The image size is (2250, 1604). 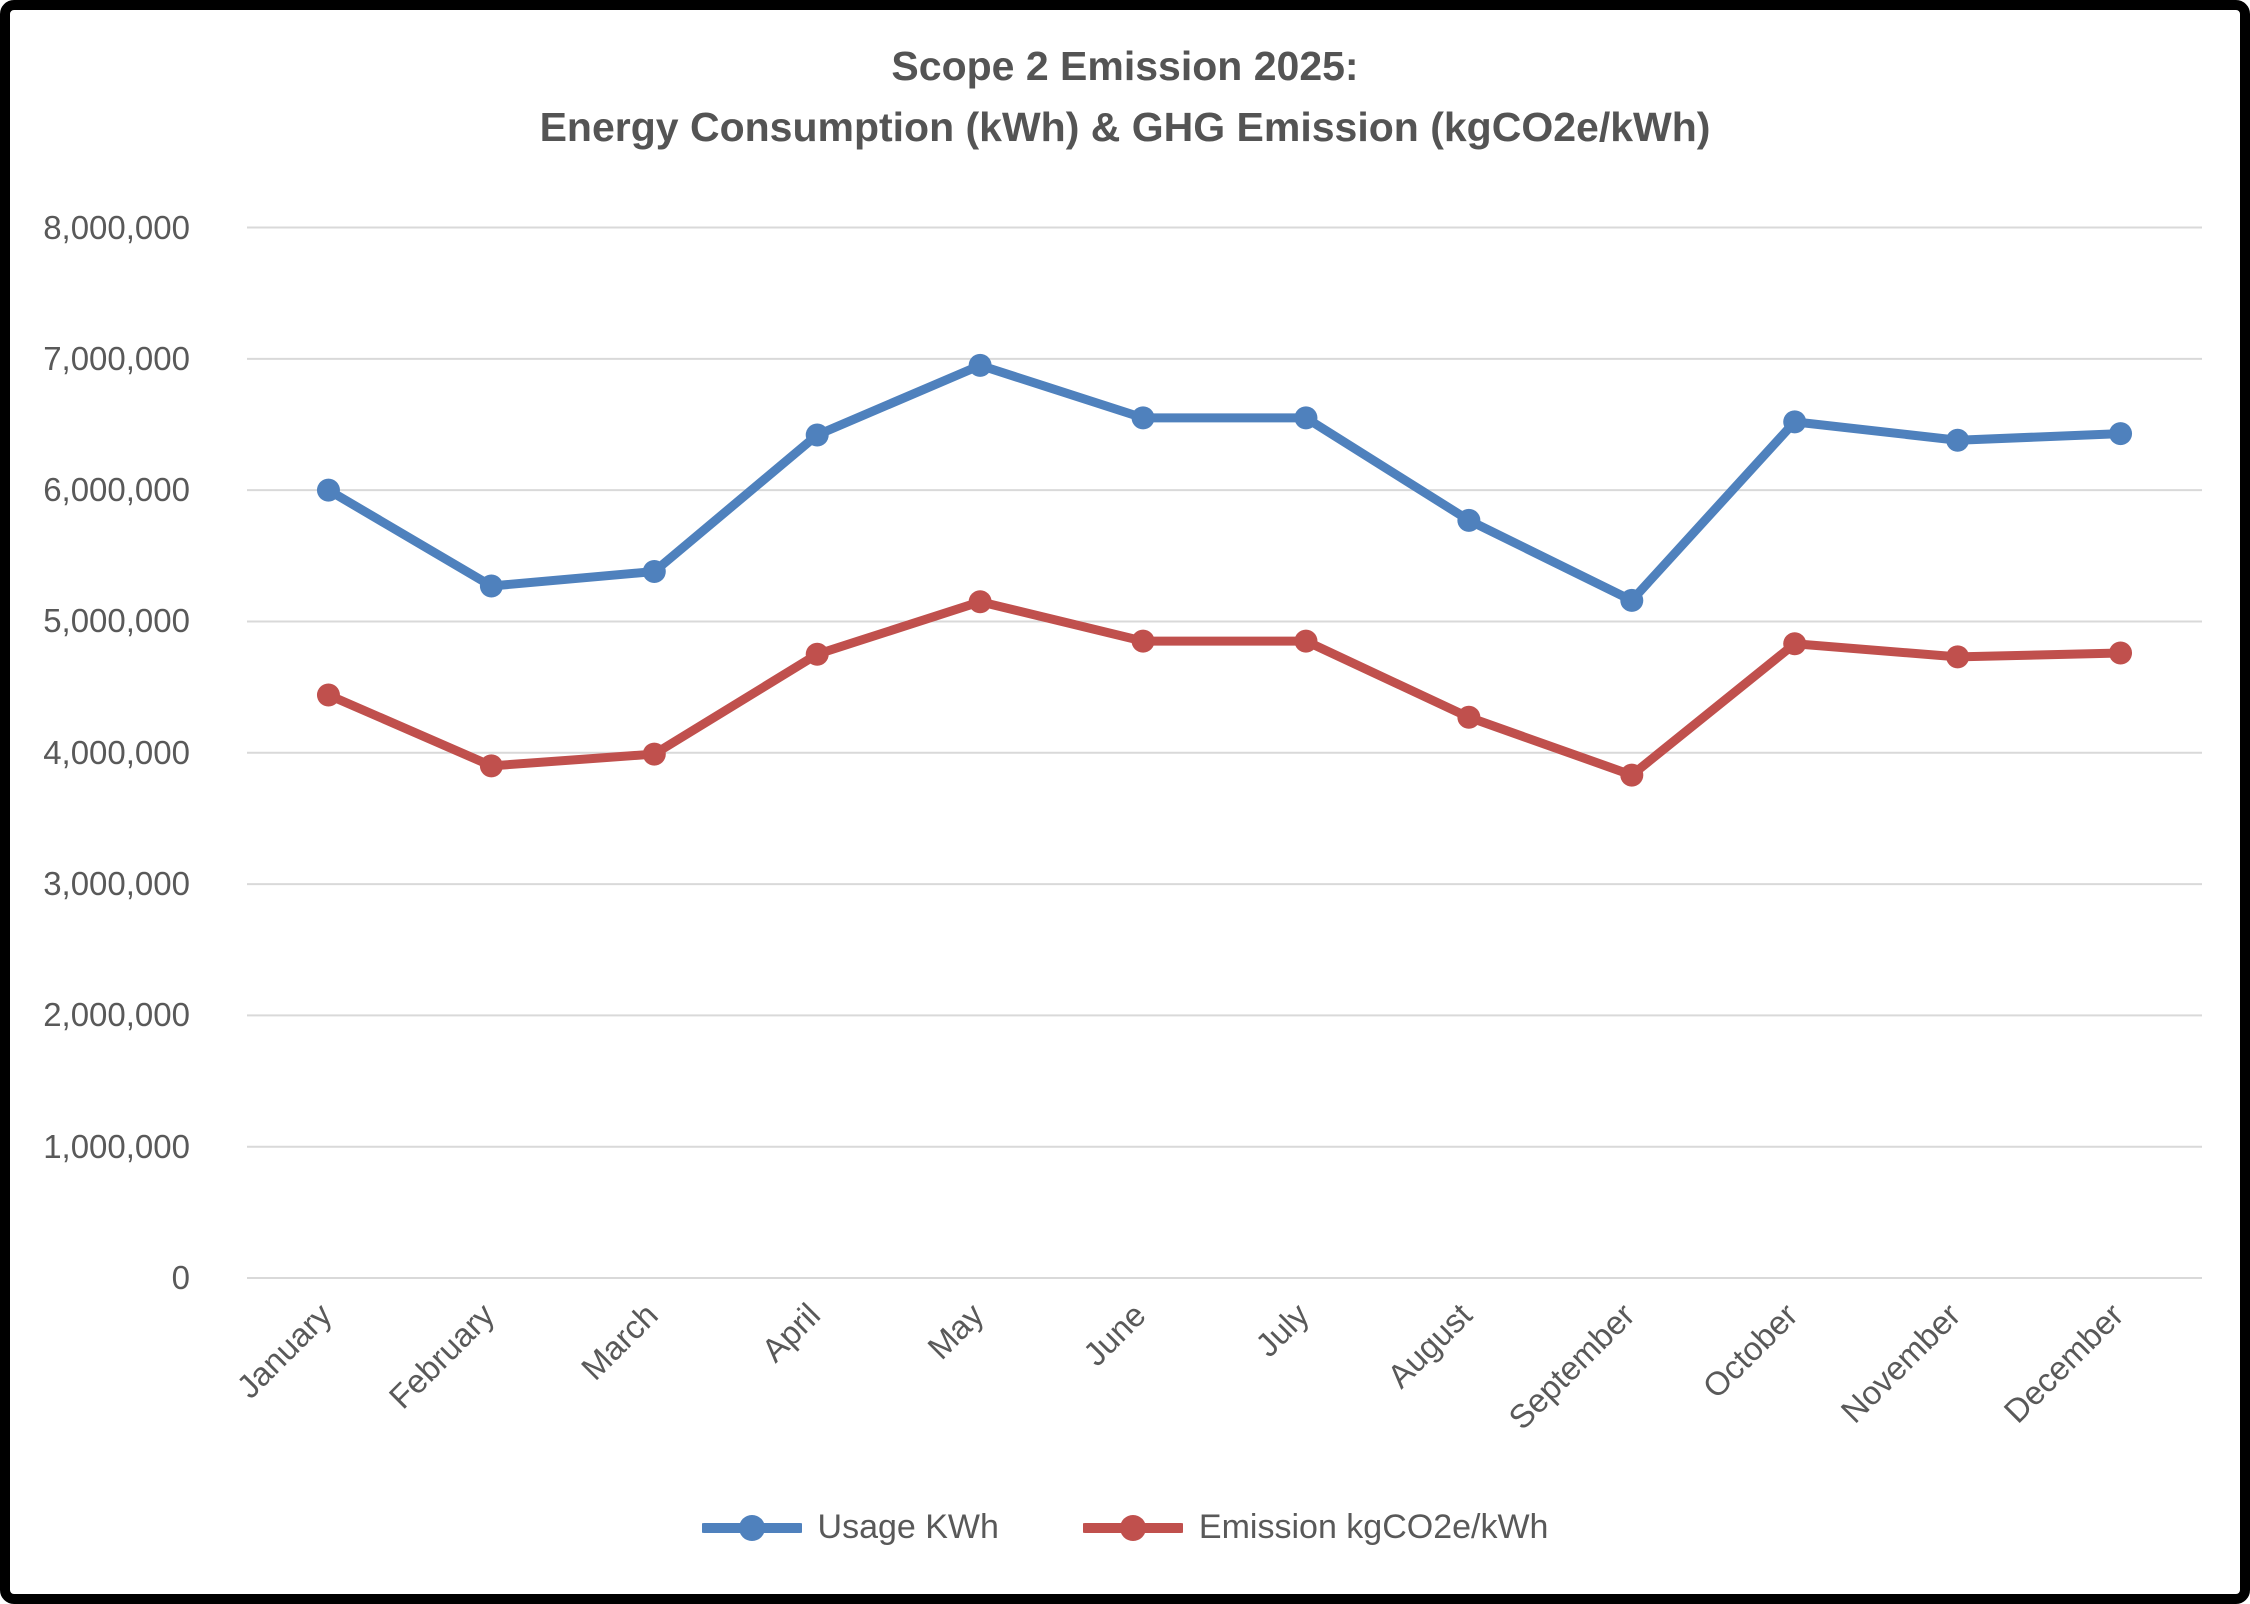 I want to click on y-axis-tick-label: 7,000,000, so click(x=116, y=358).